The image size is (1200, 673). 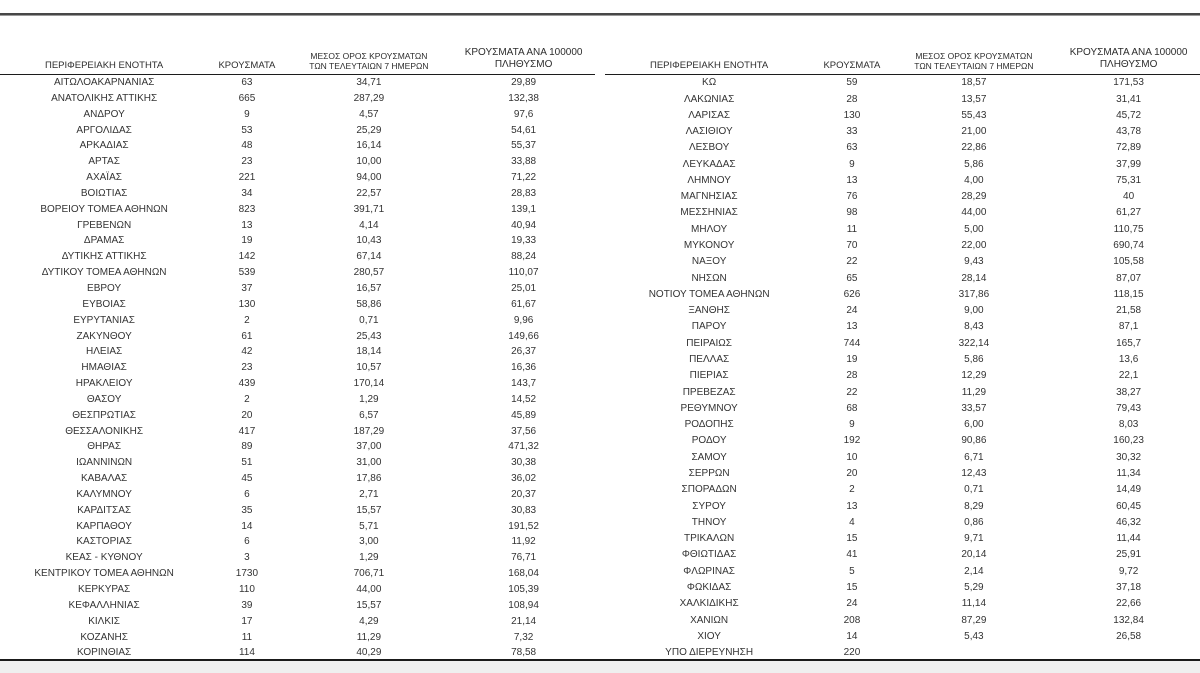 What do you see at coordinates (1129, 180) in the screenshot?
I see `per100k-value: 75,31` at bounding box center [1129, 180].